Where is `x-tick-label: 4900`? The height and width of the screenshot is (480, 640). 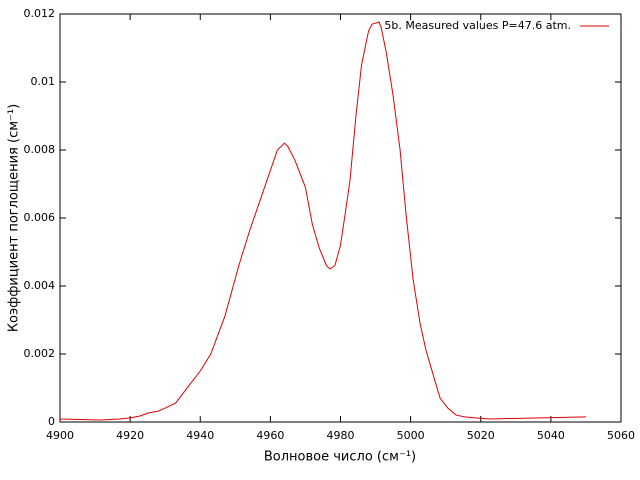
x-tick-label: 4900 is located at coordinates (60, 435).